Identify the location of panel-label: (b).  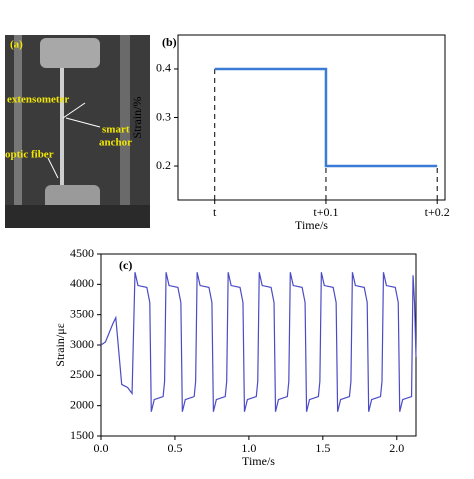
(169, 42).